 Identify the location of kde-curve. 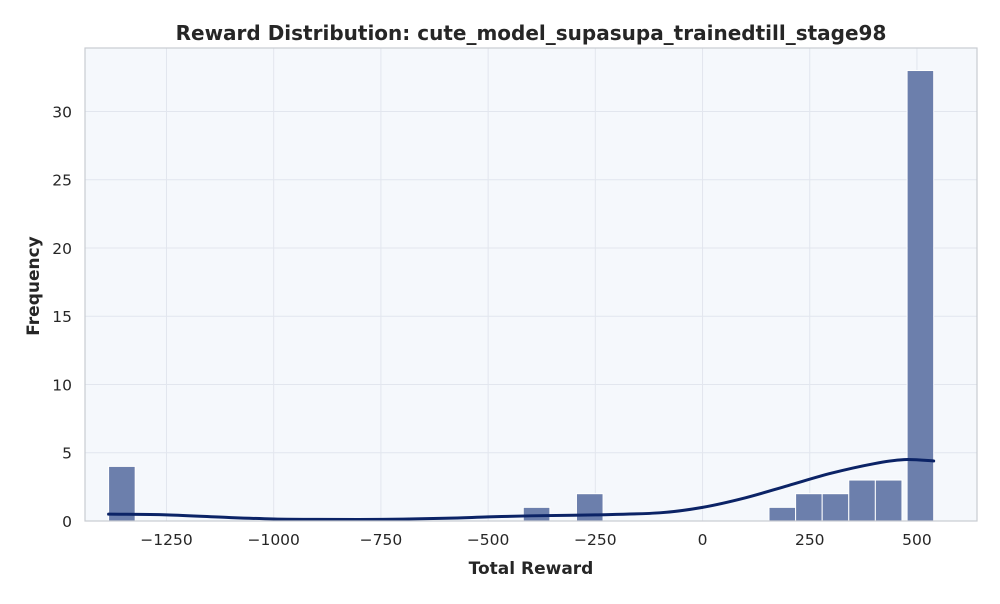
(521, 489).